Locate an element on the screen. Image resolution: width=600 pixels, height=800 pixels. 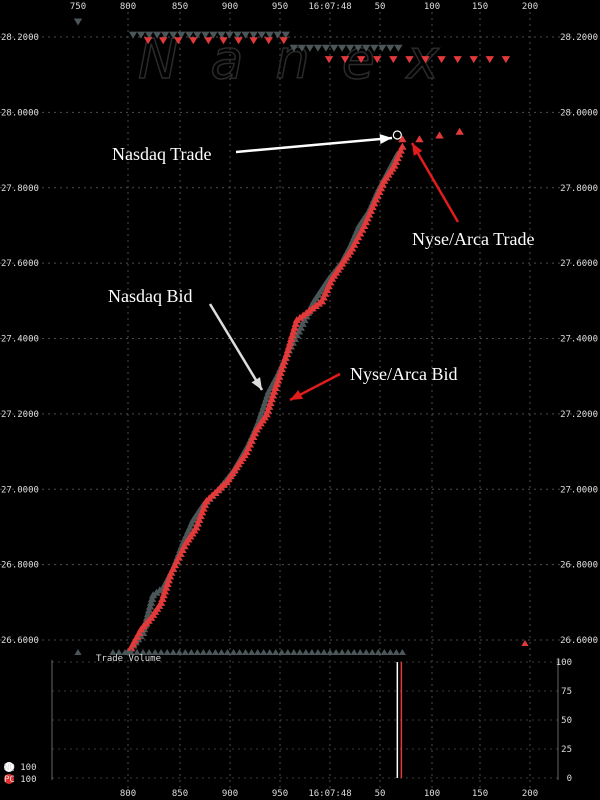
arrow-nasdaq-trade-line is located at coordinates (314, 145).